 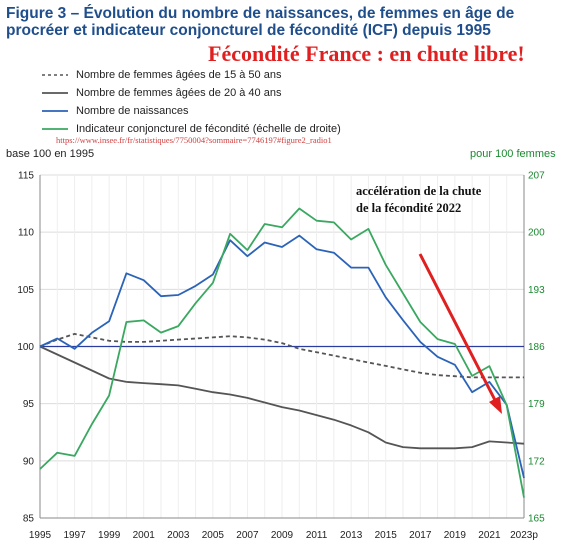 I want to click on y2-tick-label: 172, so click(x=536, y=461).